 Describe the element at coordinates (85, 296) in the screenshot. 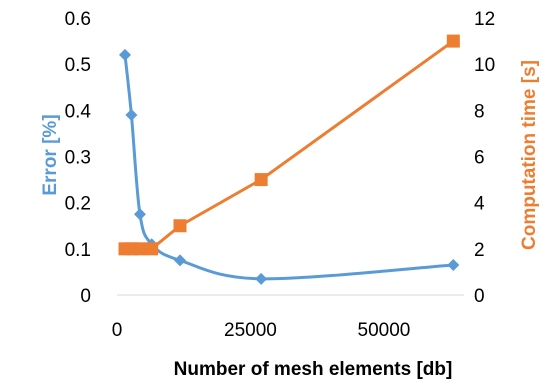

I see `y-left-tick-label: 0` at that location.